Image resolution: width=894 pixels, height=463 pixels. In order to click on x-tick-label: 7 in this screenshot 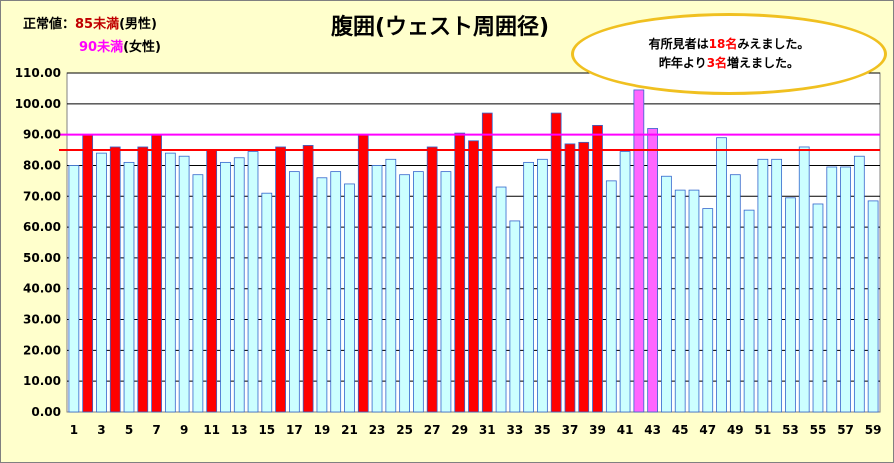, I will do `click(156, 430)`.